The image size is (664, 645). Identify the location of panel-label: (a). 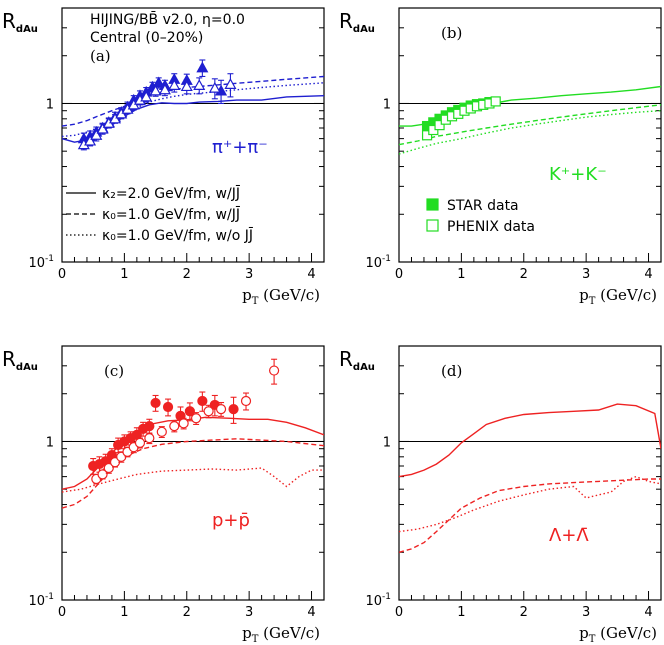
(100, 56).